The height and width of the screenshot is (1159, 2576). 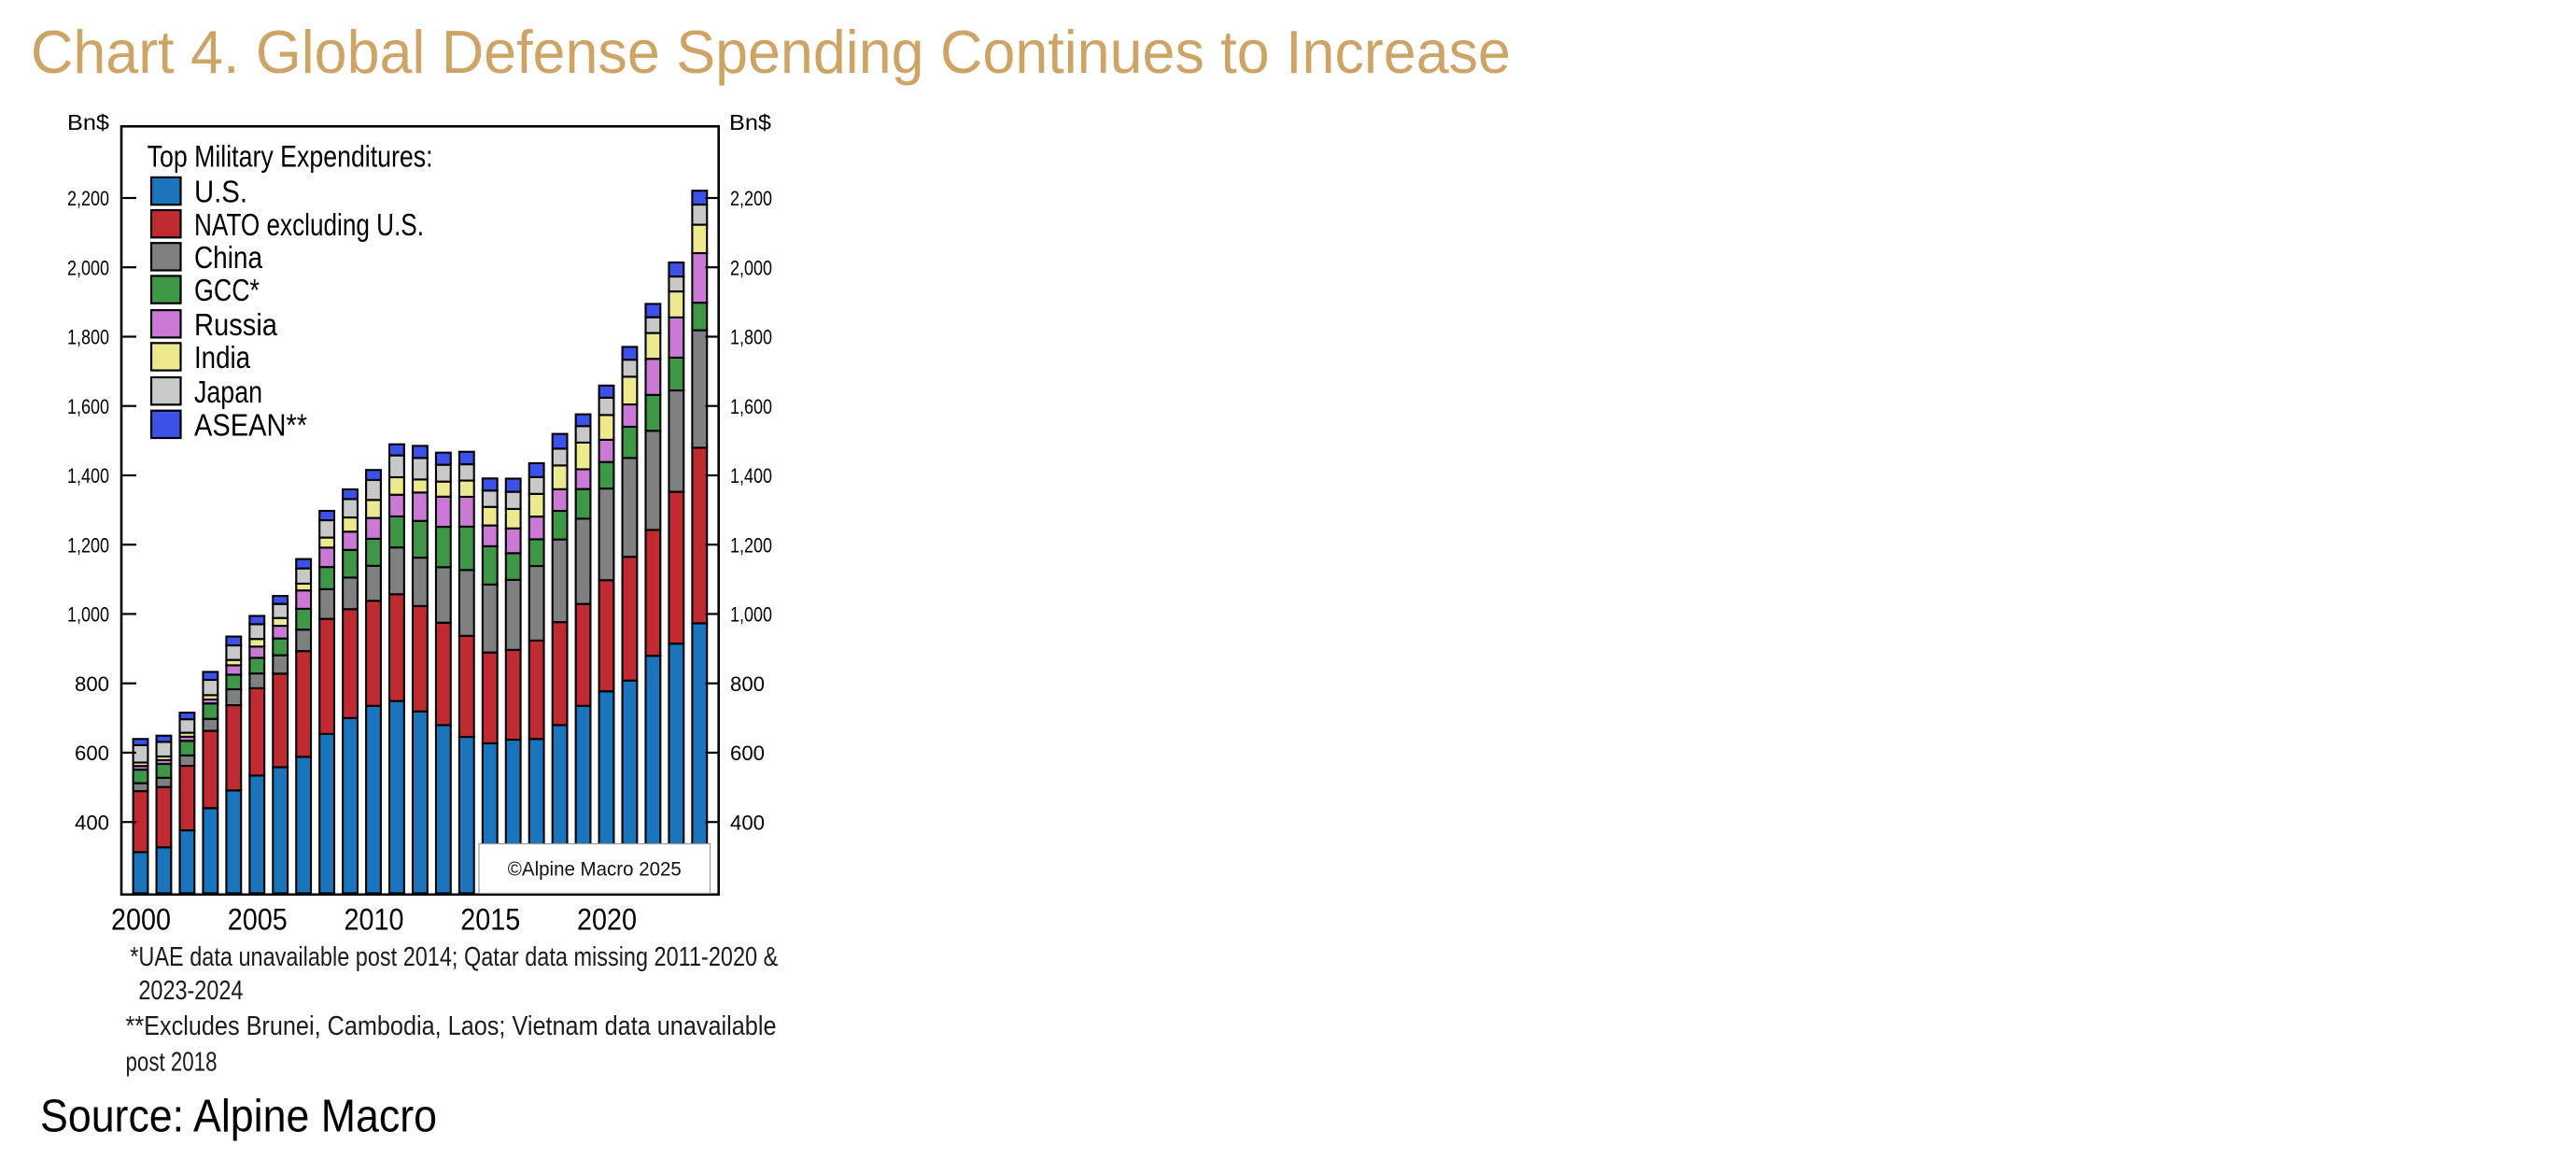 I want to click on svg-text: GCC*, so click(x=227, y=290).